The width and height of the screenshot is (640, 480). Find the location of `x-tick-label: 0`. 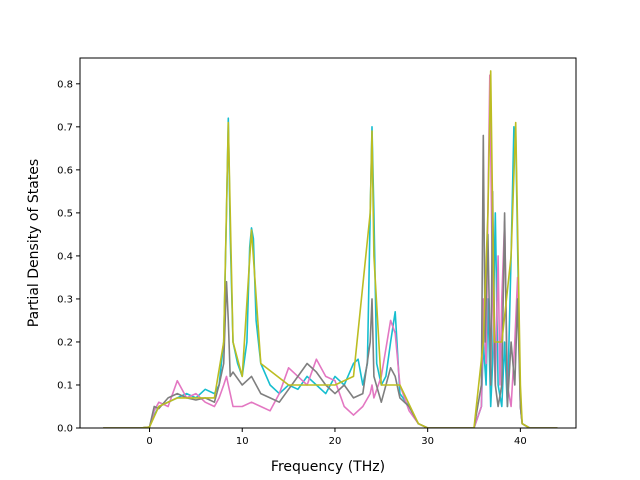

x-tick-label: 0 is located at coordinates (149, 441).